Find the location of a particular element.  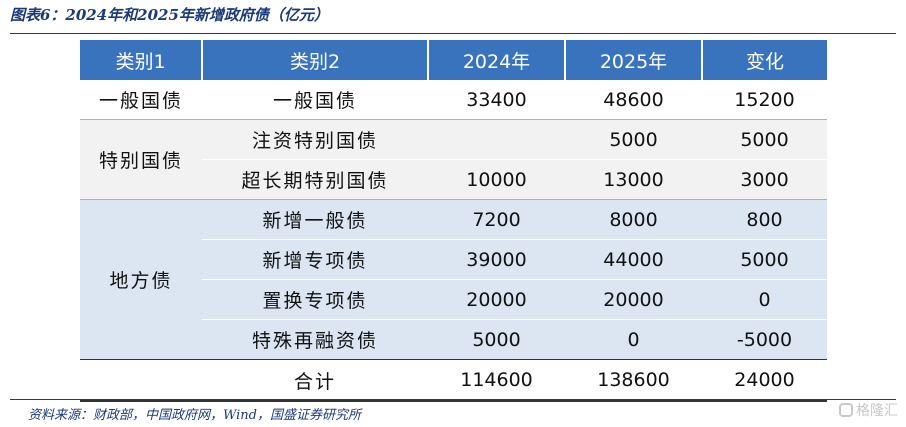

change-cell: 800 is located at coordinates (764, 219).